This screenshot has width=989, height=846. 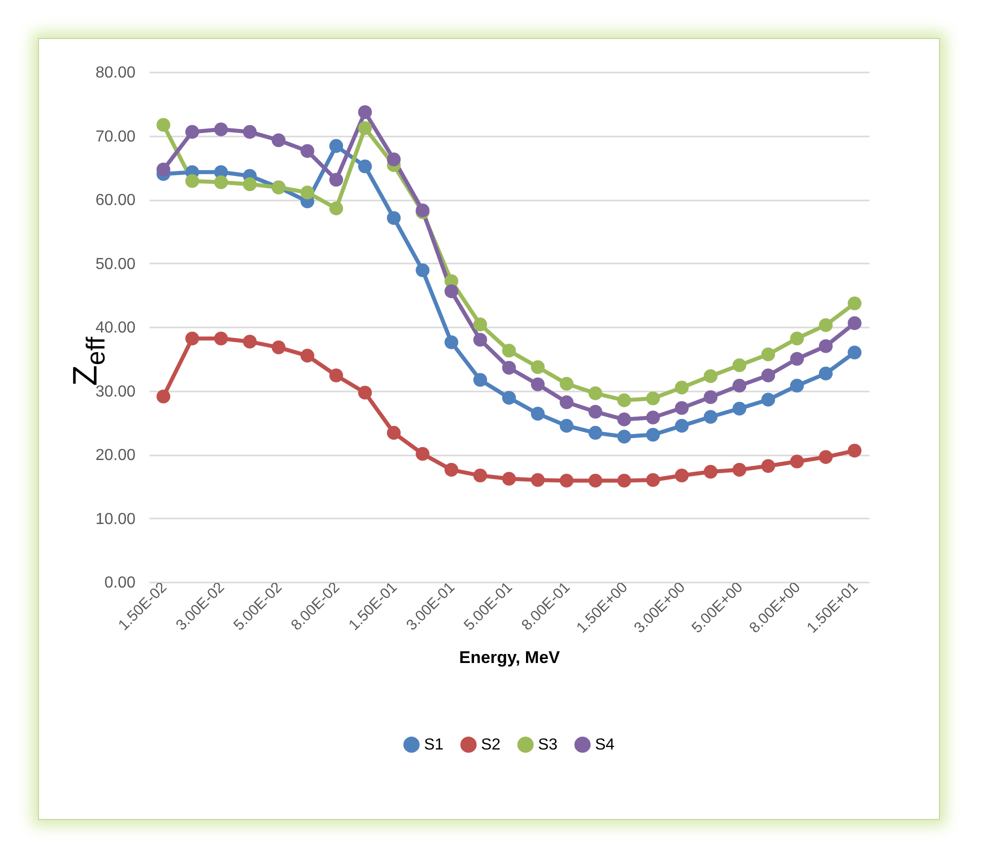 I want to click on legend-label: S1, so click(x=434, y=745).